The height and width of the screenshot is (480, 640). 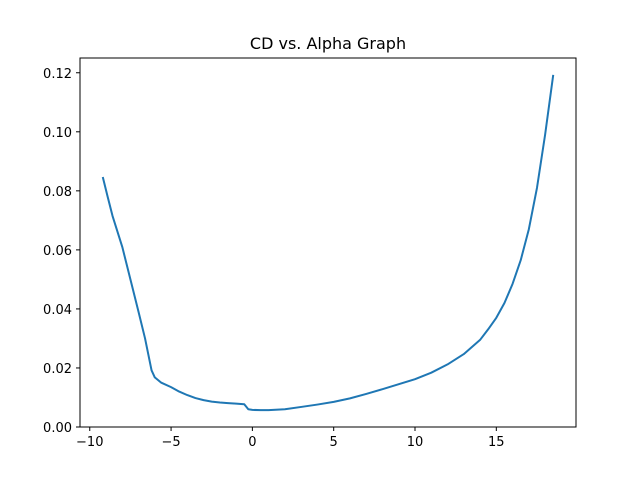 I want to click on x-tick-label: 15, so click(x=496, y=442).